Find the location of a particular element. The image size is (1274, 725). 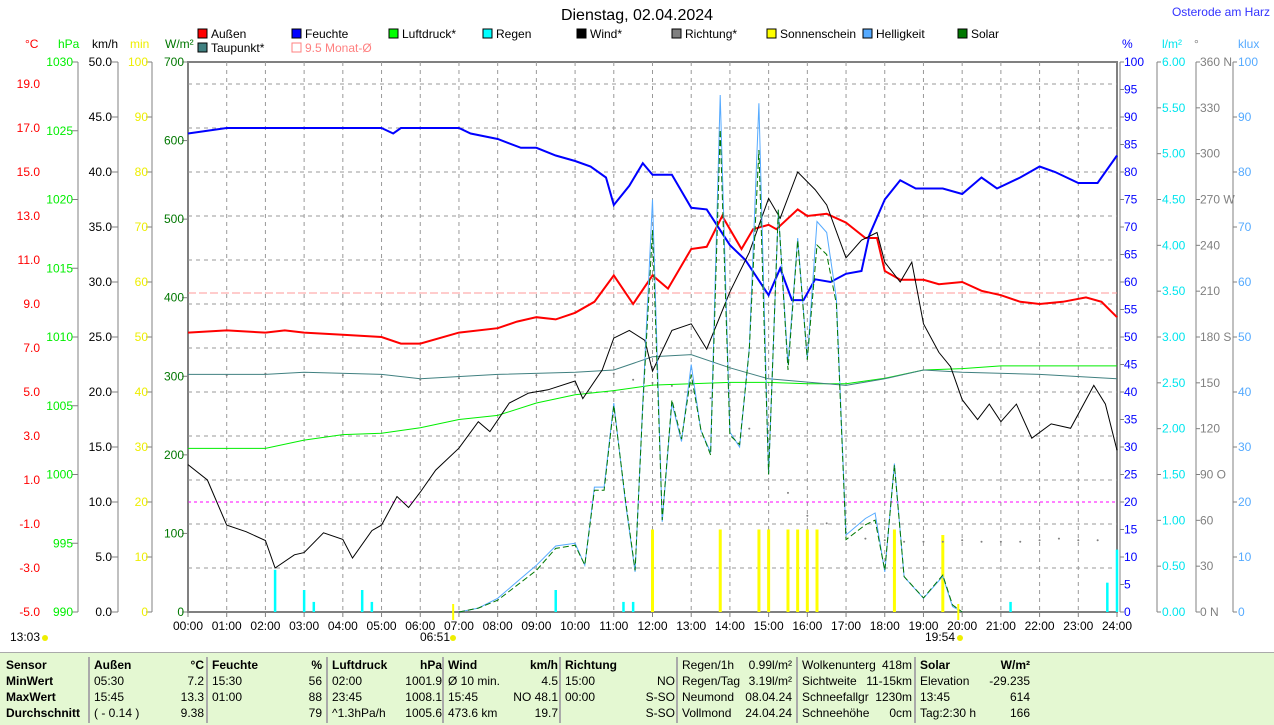

table-row: Durchschnitt is located at coordinates (43, 713).